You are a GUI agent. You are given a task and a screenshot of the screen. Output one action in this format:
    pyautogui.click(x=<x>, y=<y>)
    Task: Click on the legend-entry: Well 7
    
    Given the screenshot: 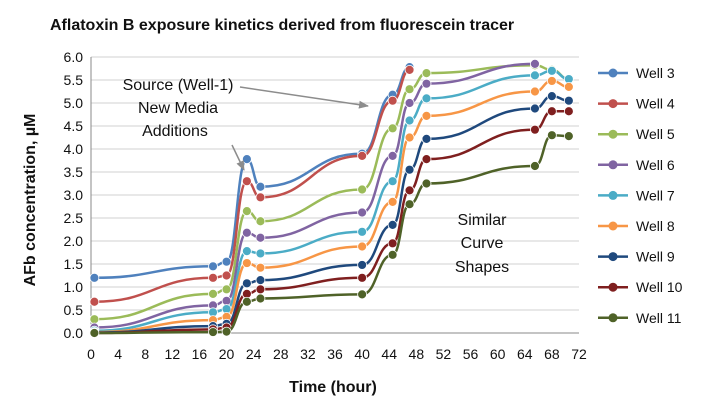 What is the action you would take?
    pyautogui.click(x=636, y=195)
    